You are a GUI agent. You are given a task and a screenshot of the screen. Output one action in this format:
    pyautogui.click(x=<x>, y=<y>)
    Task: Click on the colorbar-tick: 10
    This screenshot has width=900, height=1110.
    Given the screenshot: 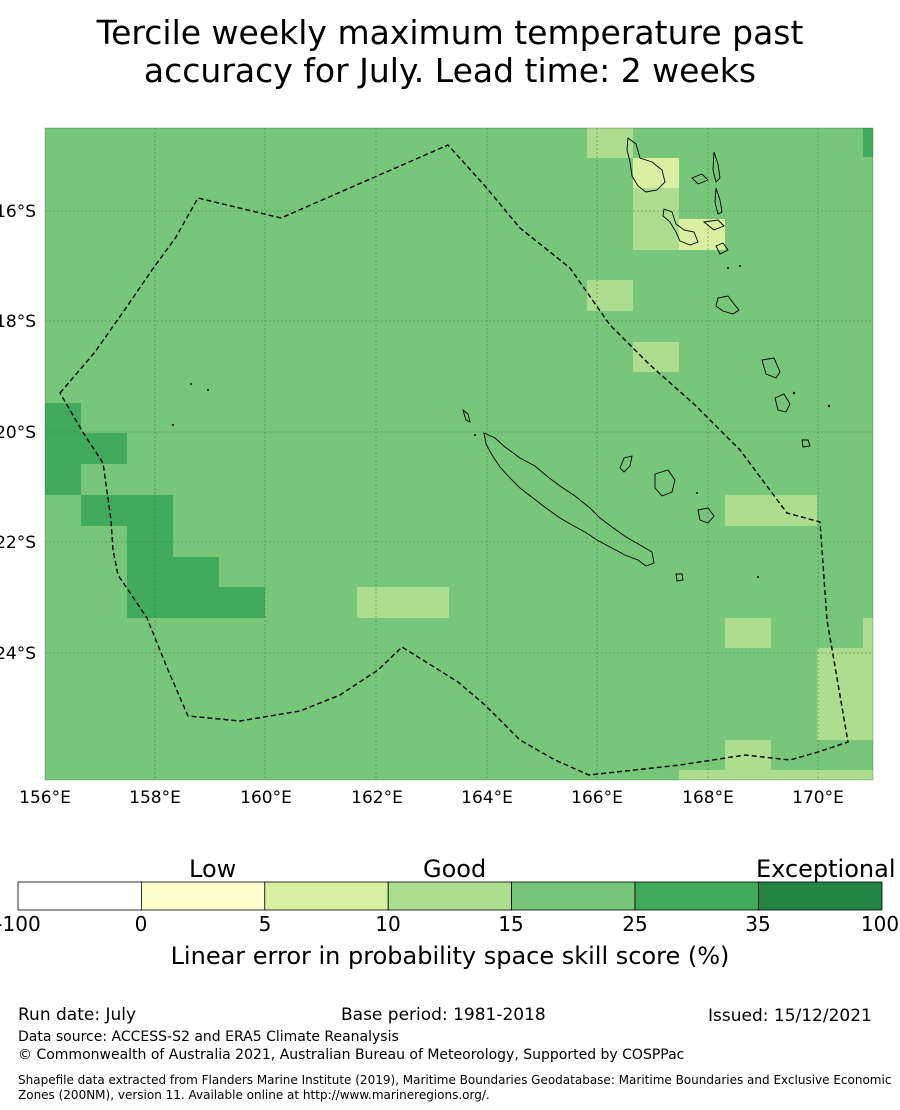 What is the action you would take?
    pyautogui.click(x=388, y=924)
    